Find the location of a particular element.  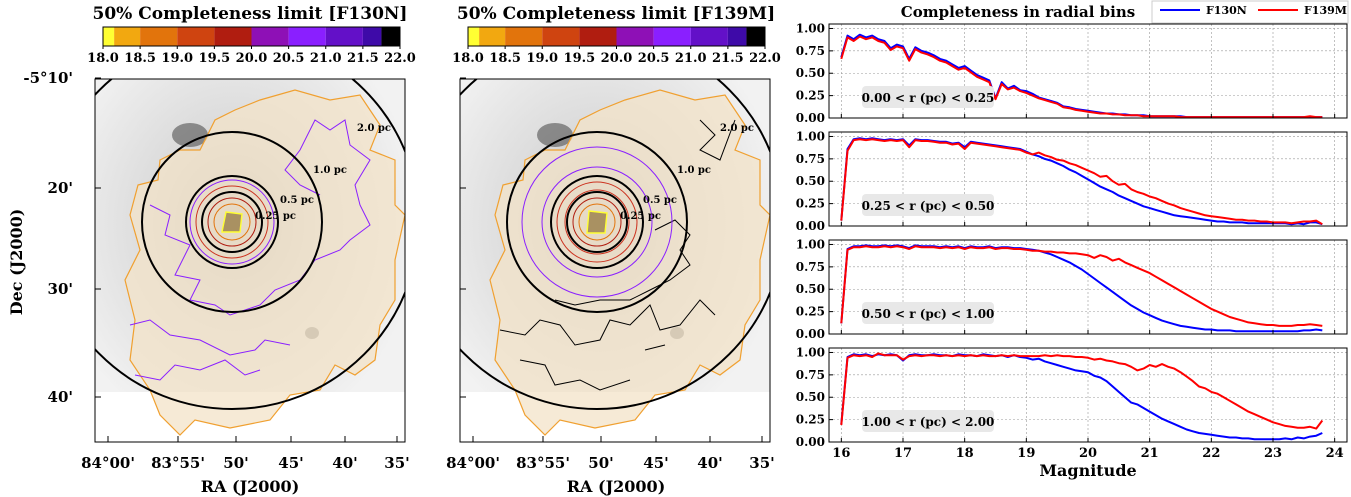

dec-tick-label: -5°10' is located at coordinates (48, 78).